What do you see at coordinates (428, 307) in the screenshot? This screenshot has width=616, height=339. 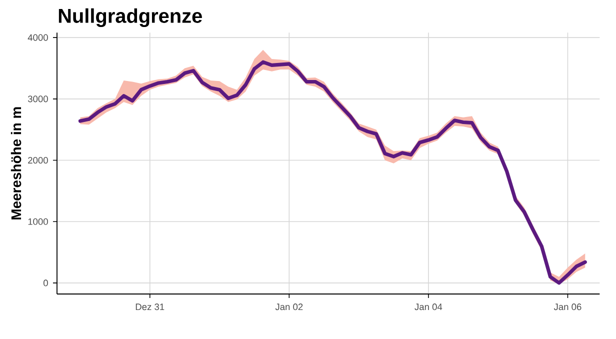 I see `x-tick-label: Jan 04` at bounding box center [428, 307].